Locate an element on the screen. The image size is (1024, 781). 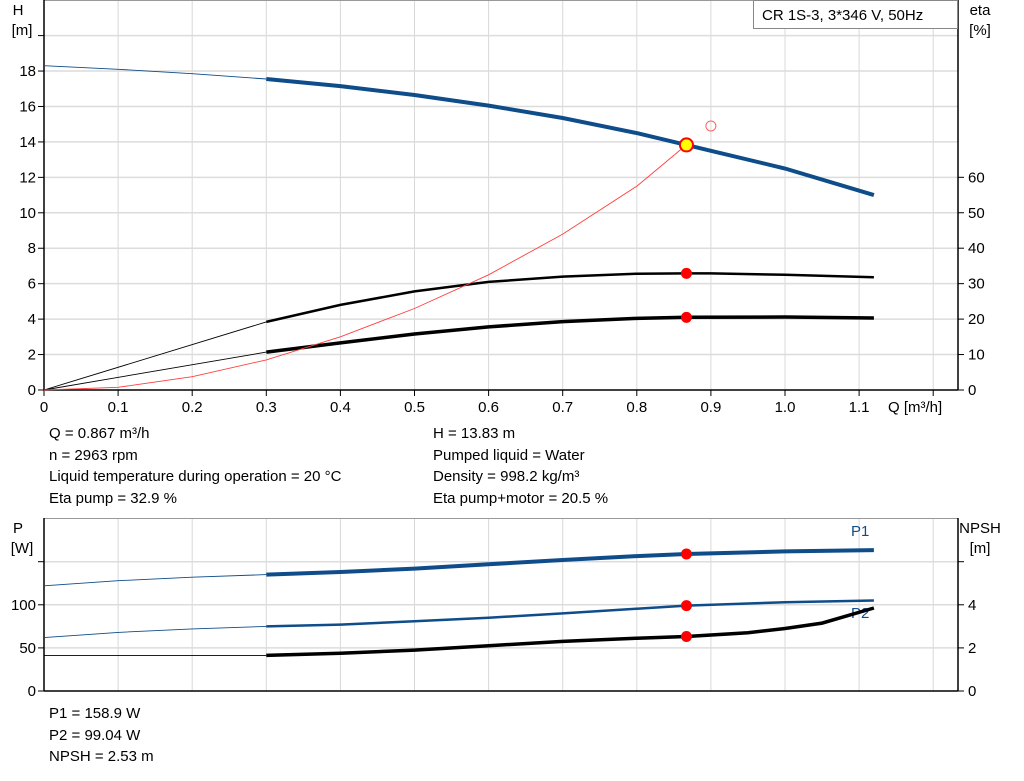
info-npsh: NPSH = 2.53 m is located at coordinates (101, 756).